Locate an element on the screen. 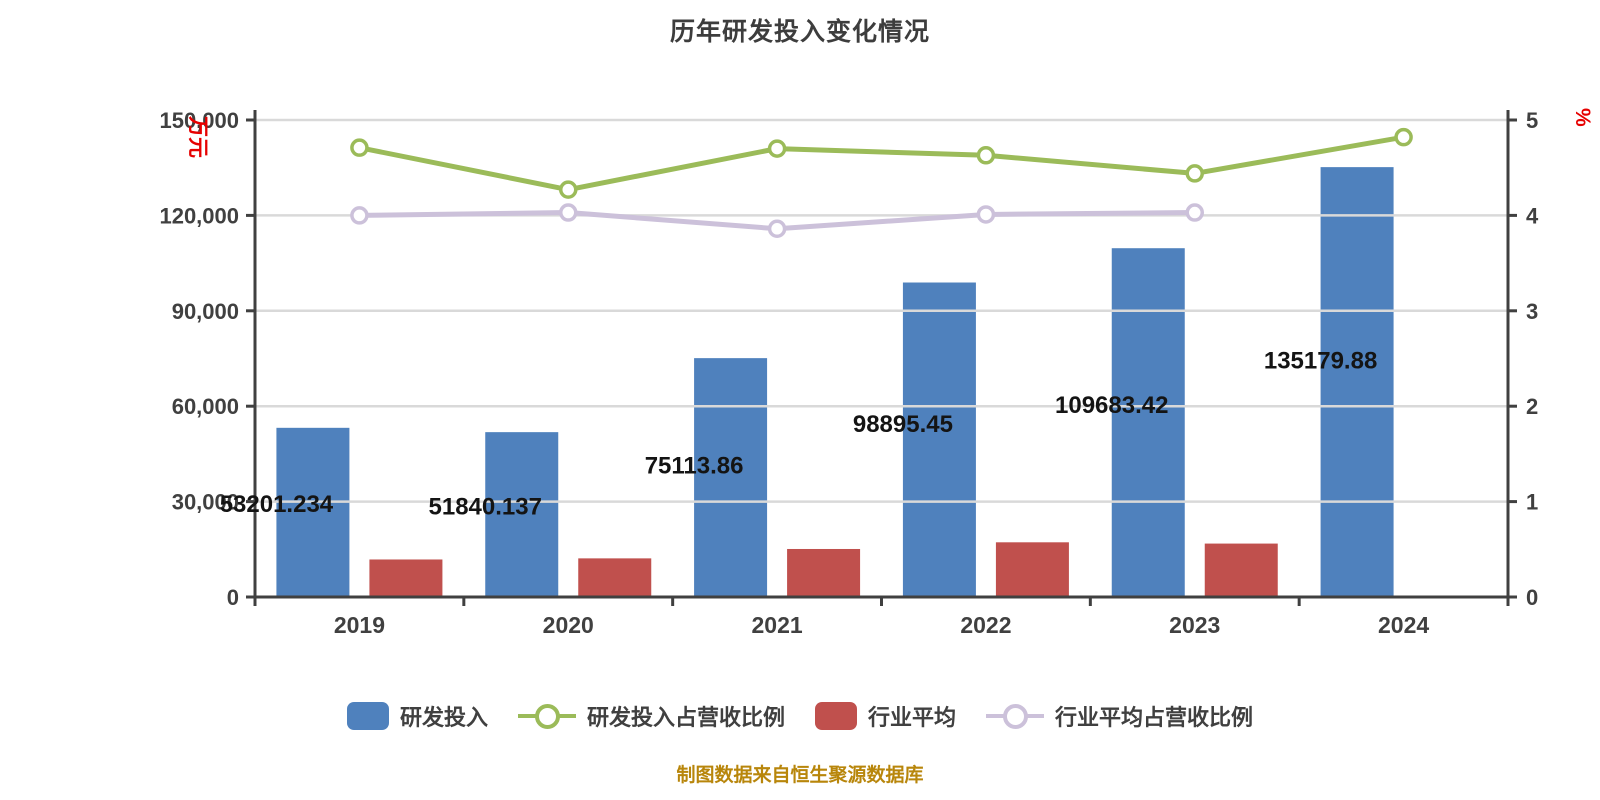  right-axis-tick-label: 2 is located at coordinates (1532, 406).